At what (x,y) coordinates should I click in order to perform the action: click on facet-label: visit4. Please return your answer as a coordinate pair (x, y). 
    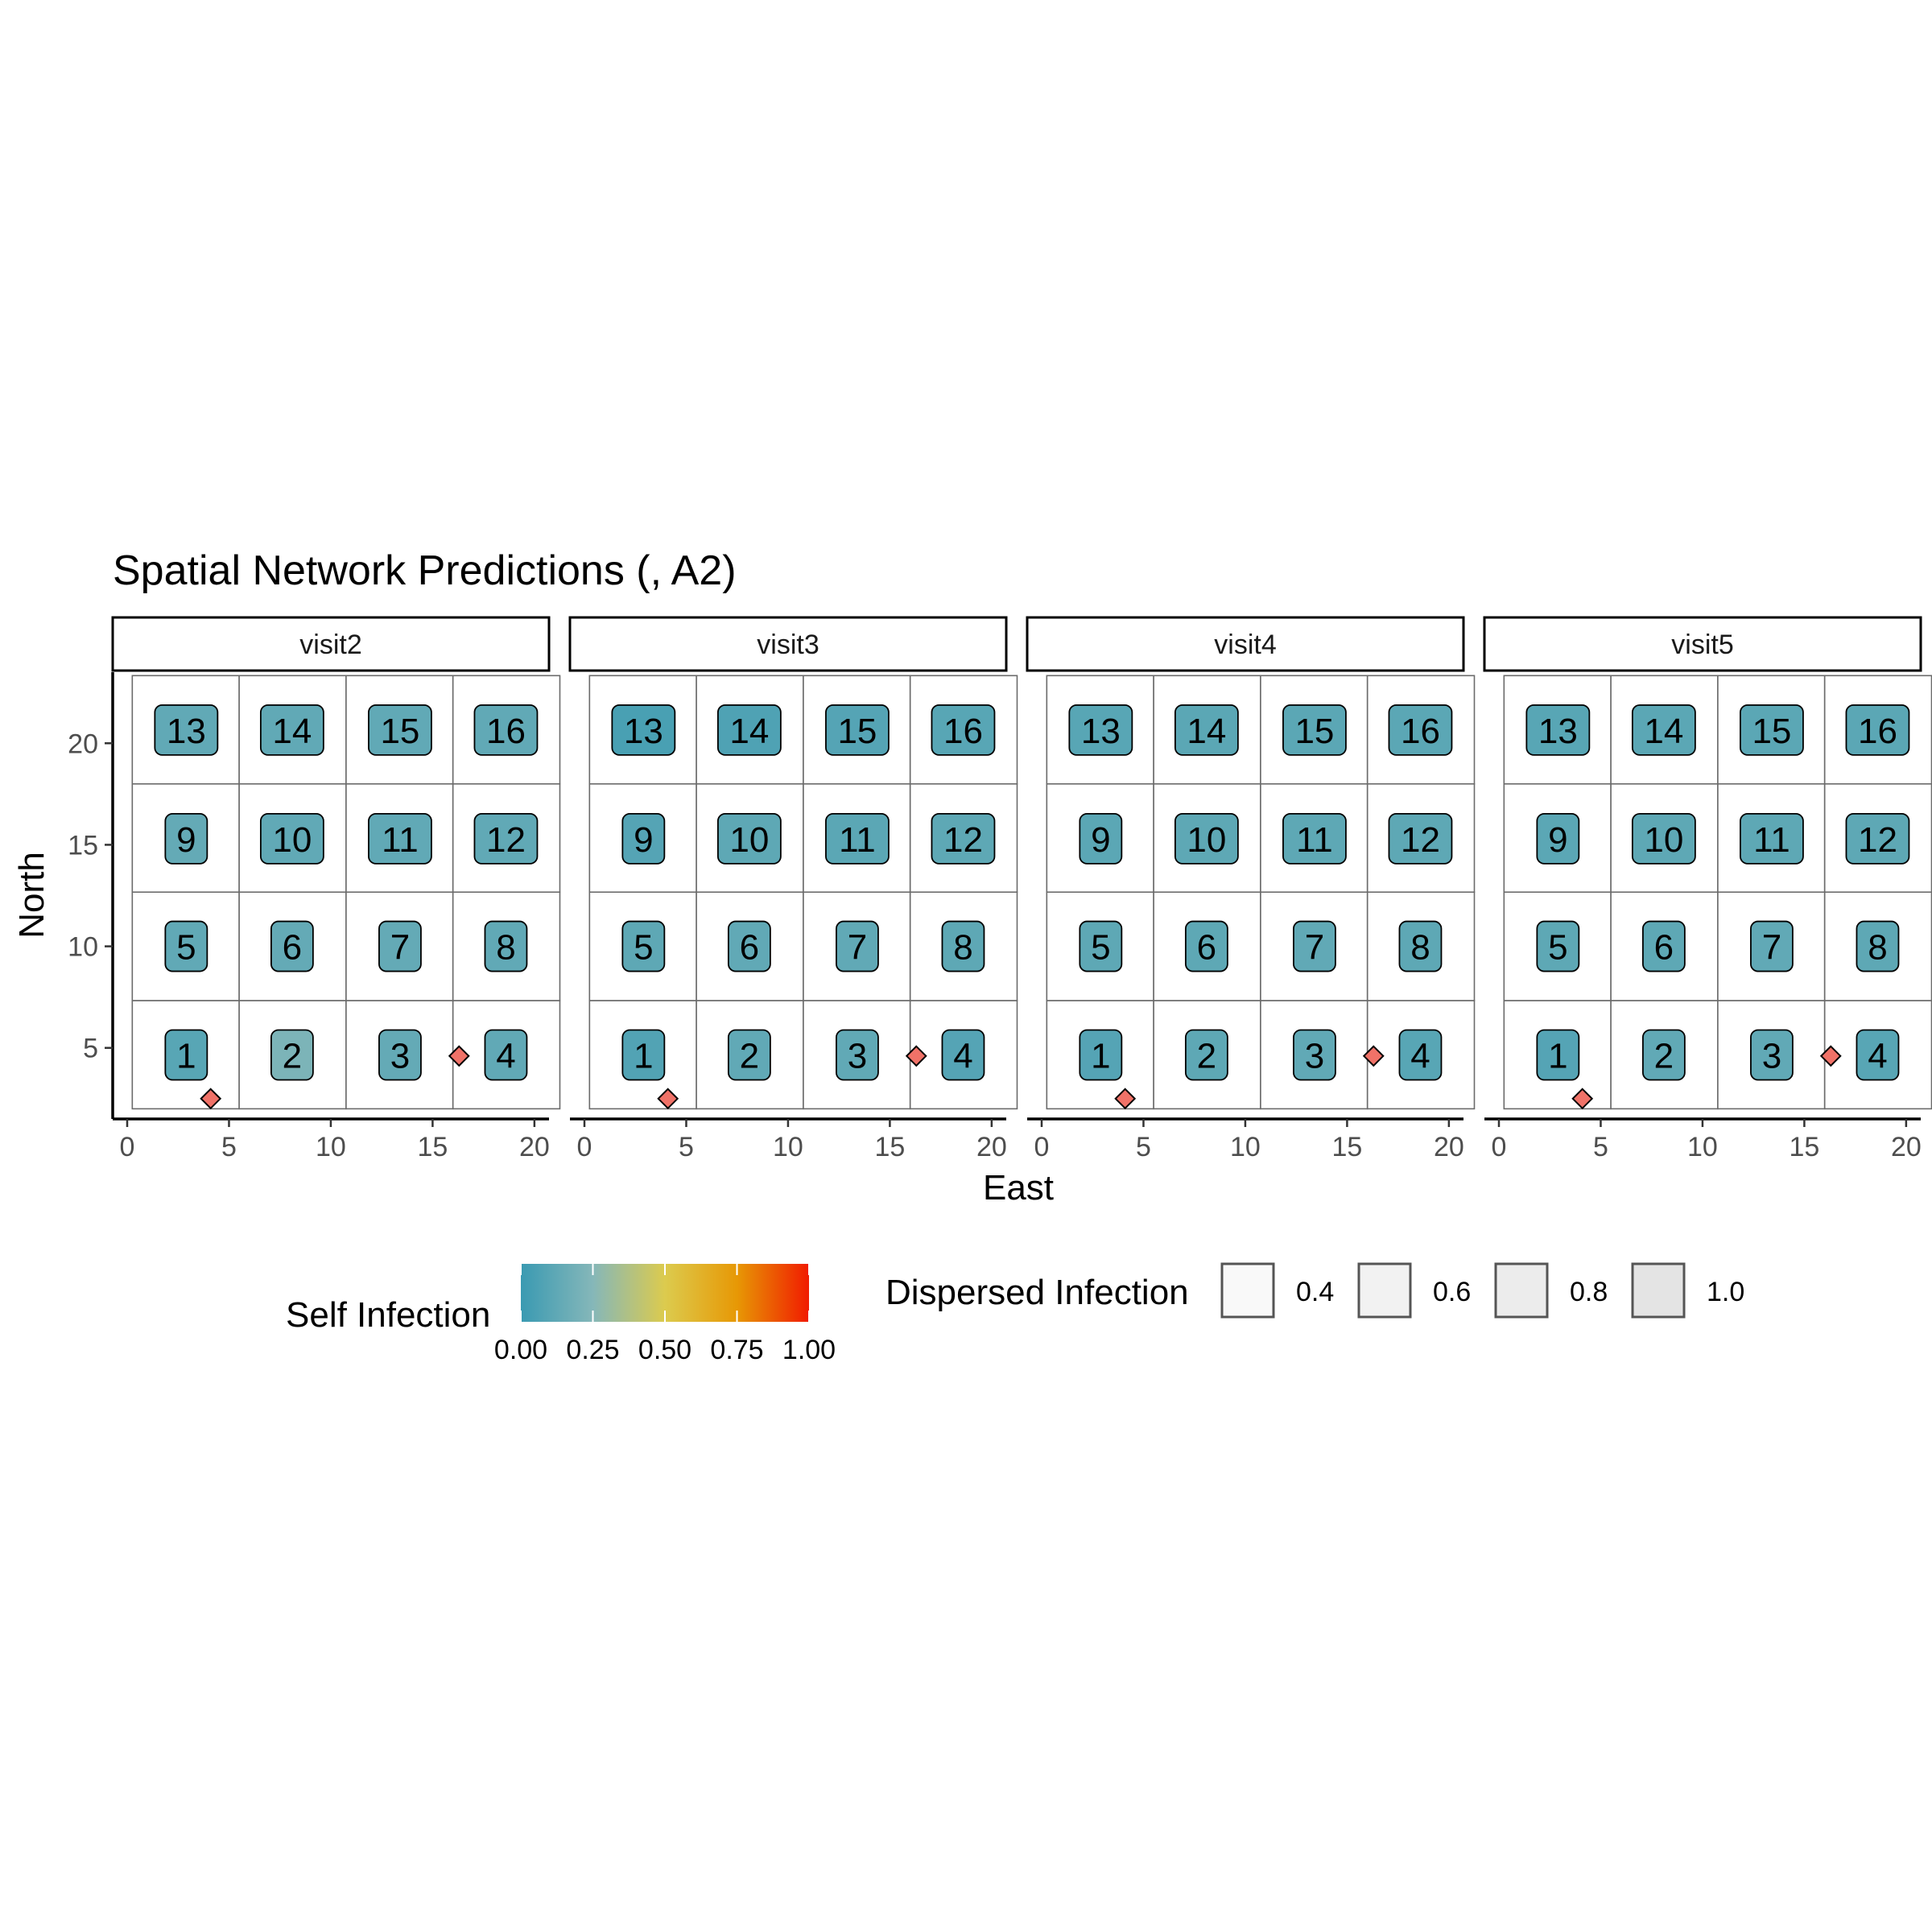
    Looking at the image, I should click on (1245, 645).